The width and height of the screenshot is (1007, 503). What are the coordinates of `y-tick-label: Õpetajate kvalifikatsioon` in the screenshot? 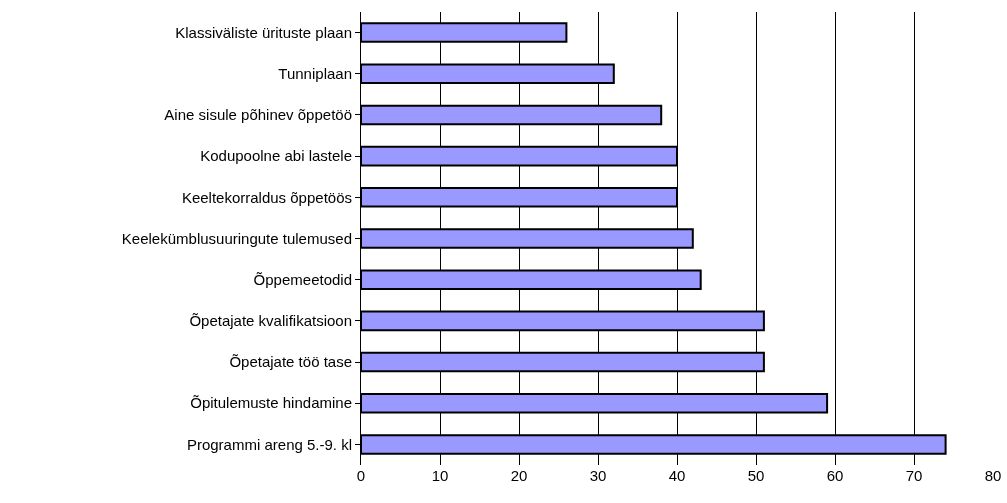 It's located at (270, 321).